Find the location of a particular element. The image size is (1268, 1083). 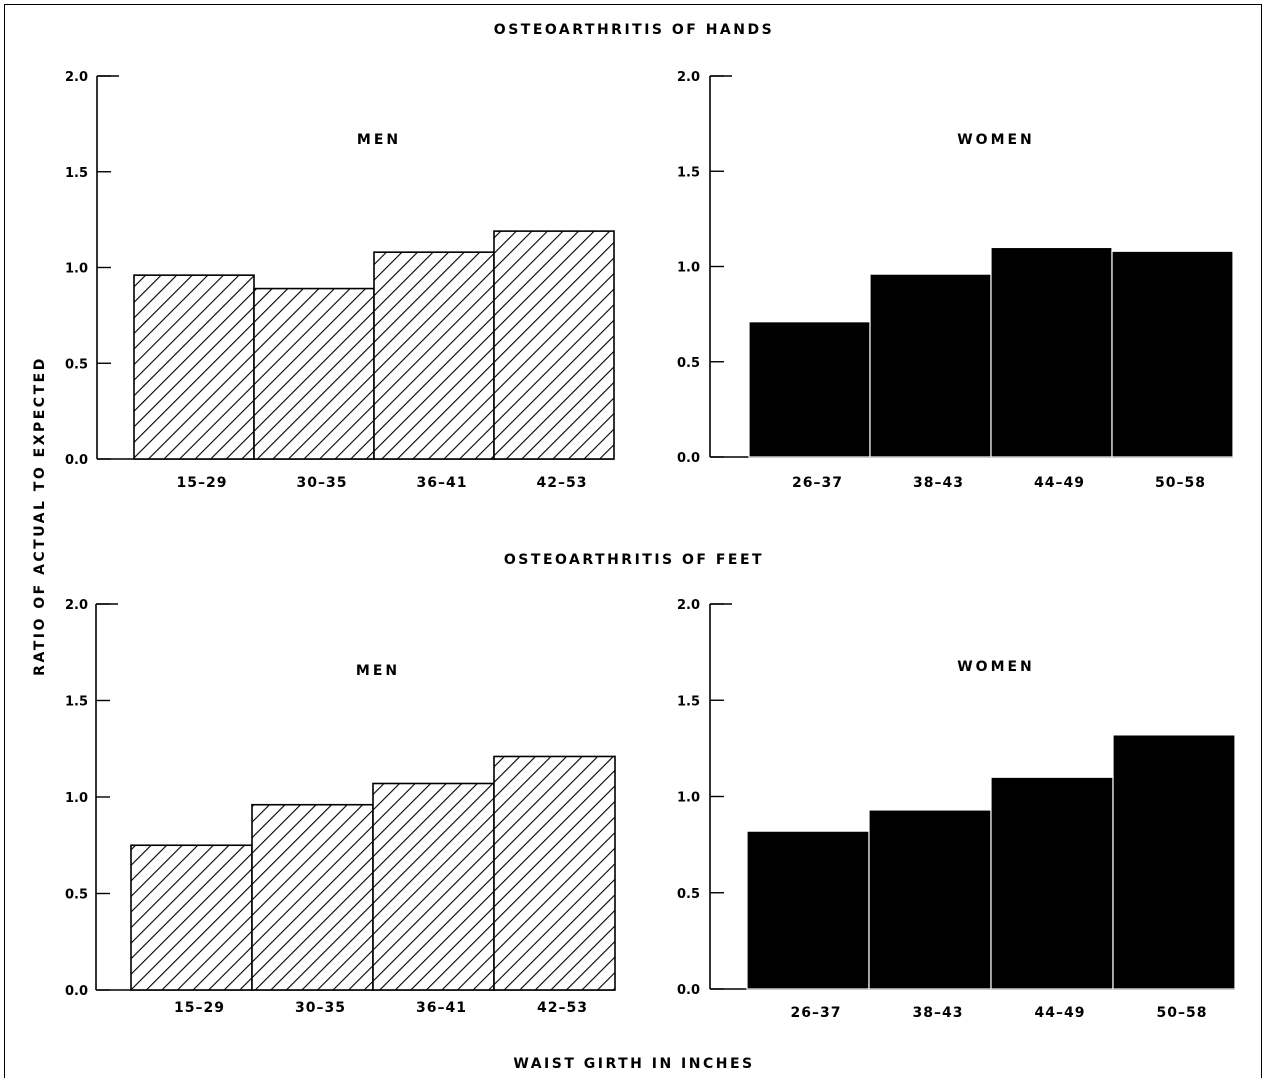

bar-36–41 is located at coordinates (433, 886).